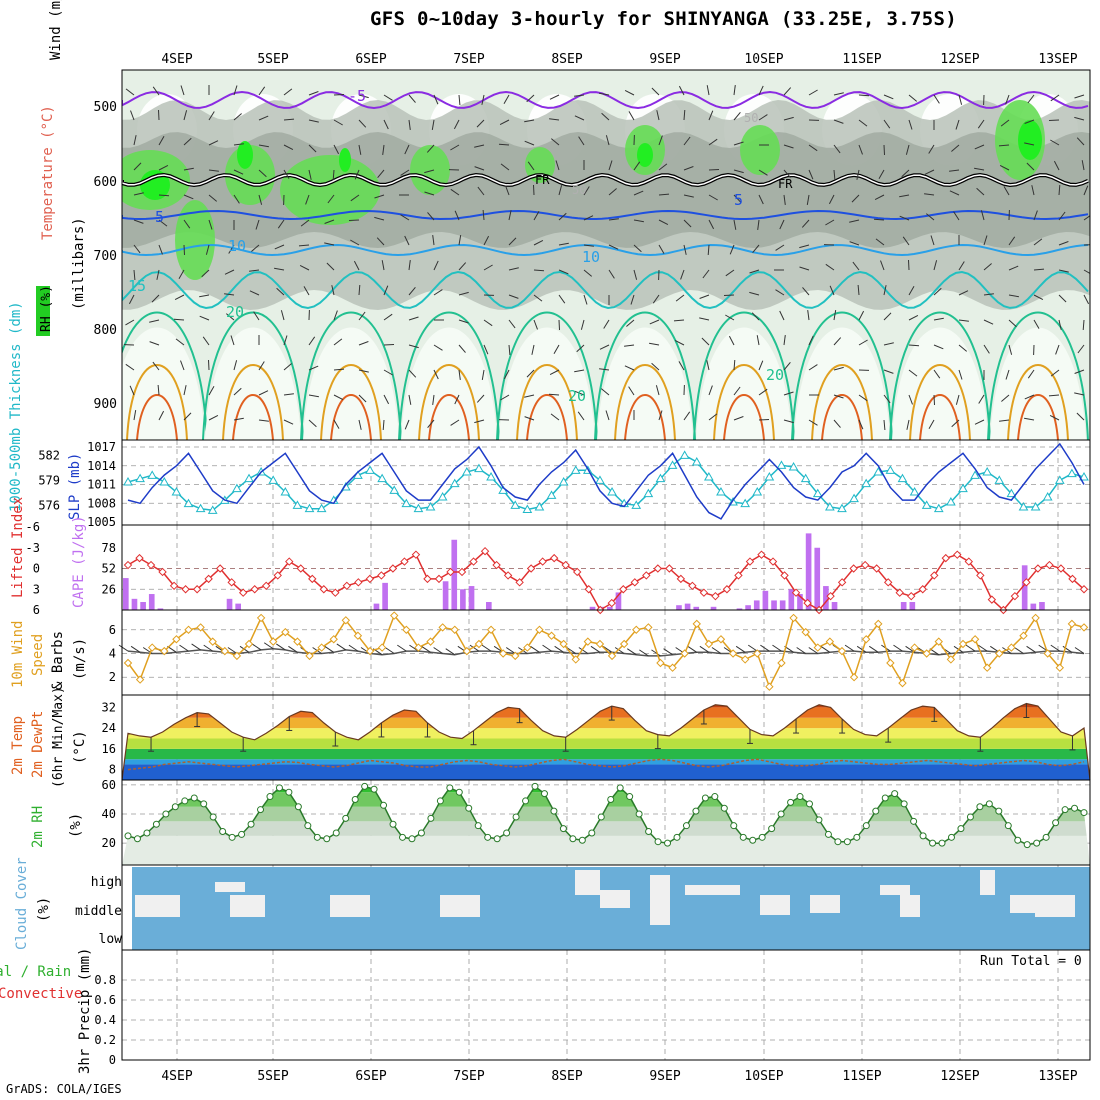  What do you see at coordinates (64, 1089) in the screenshot?
I see `grads-credit: GrADS: COLA/IGES` at bounding box center [64, 1089].